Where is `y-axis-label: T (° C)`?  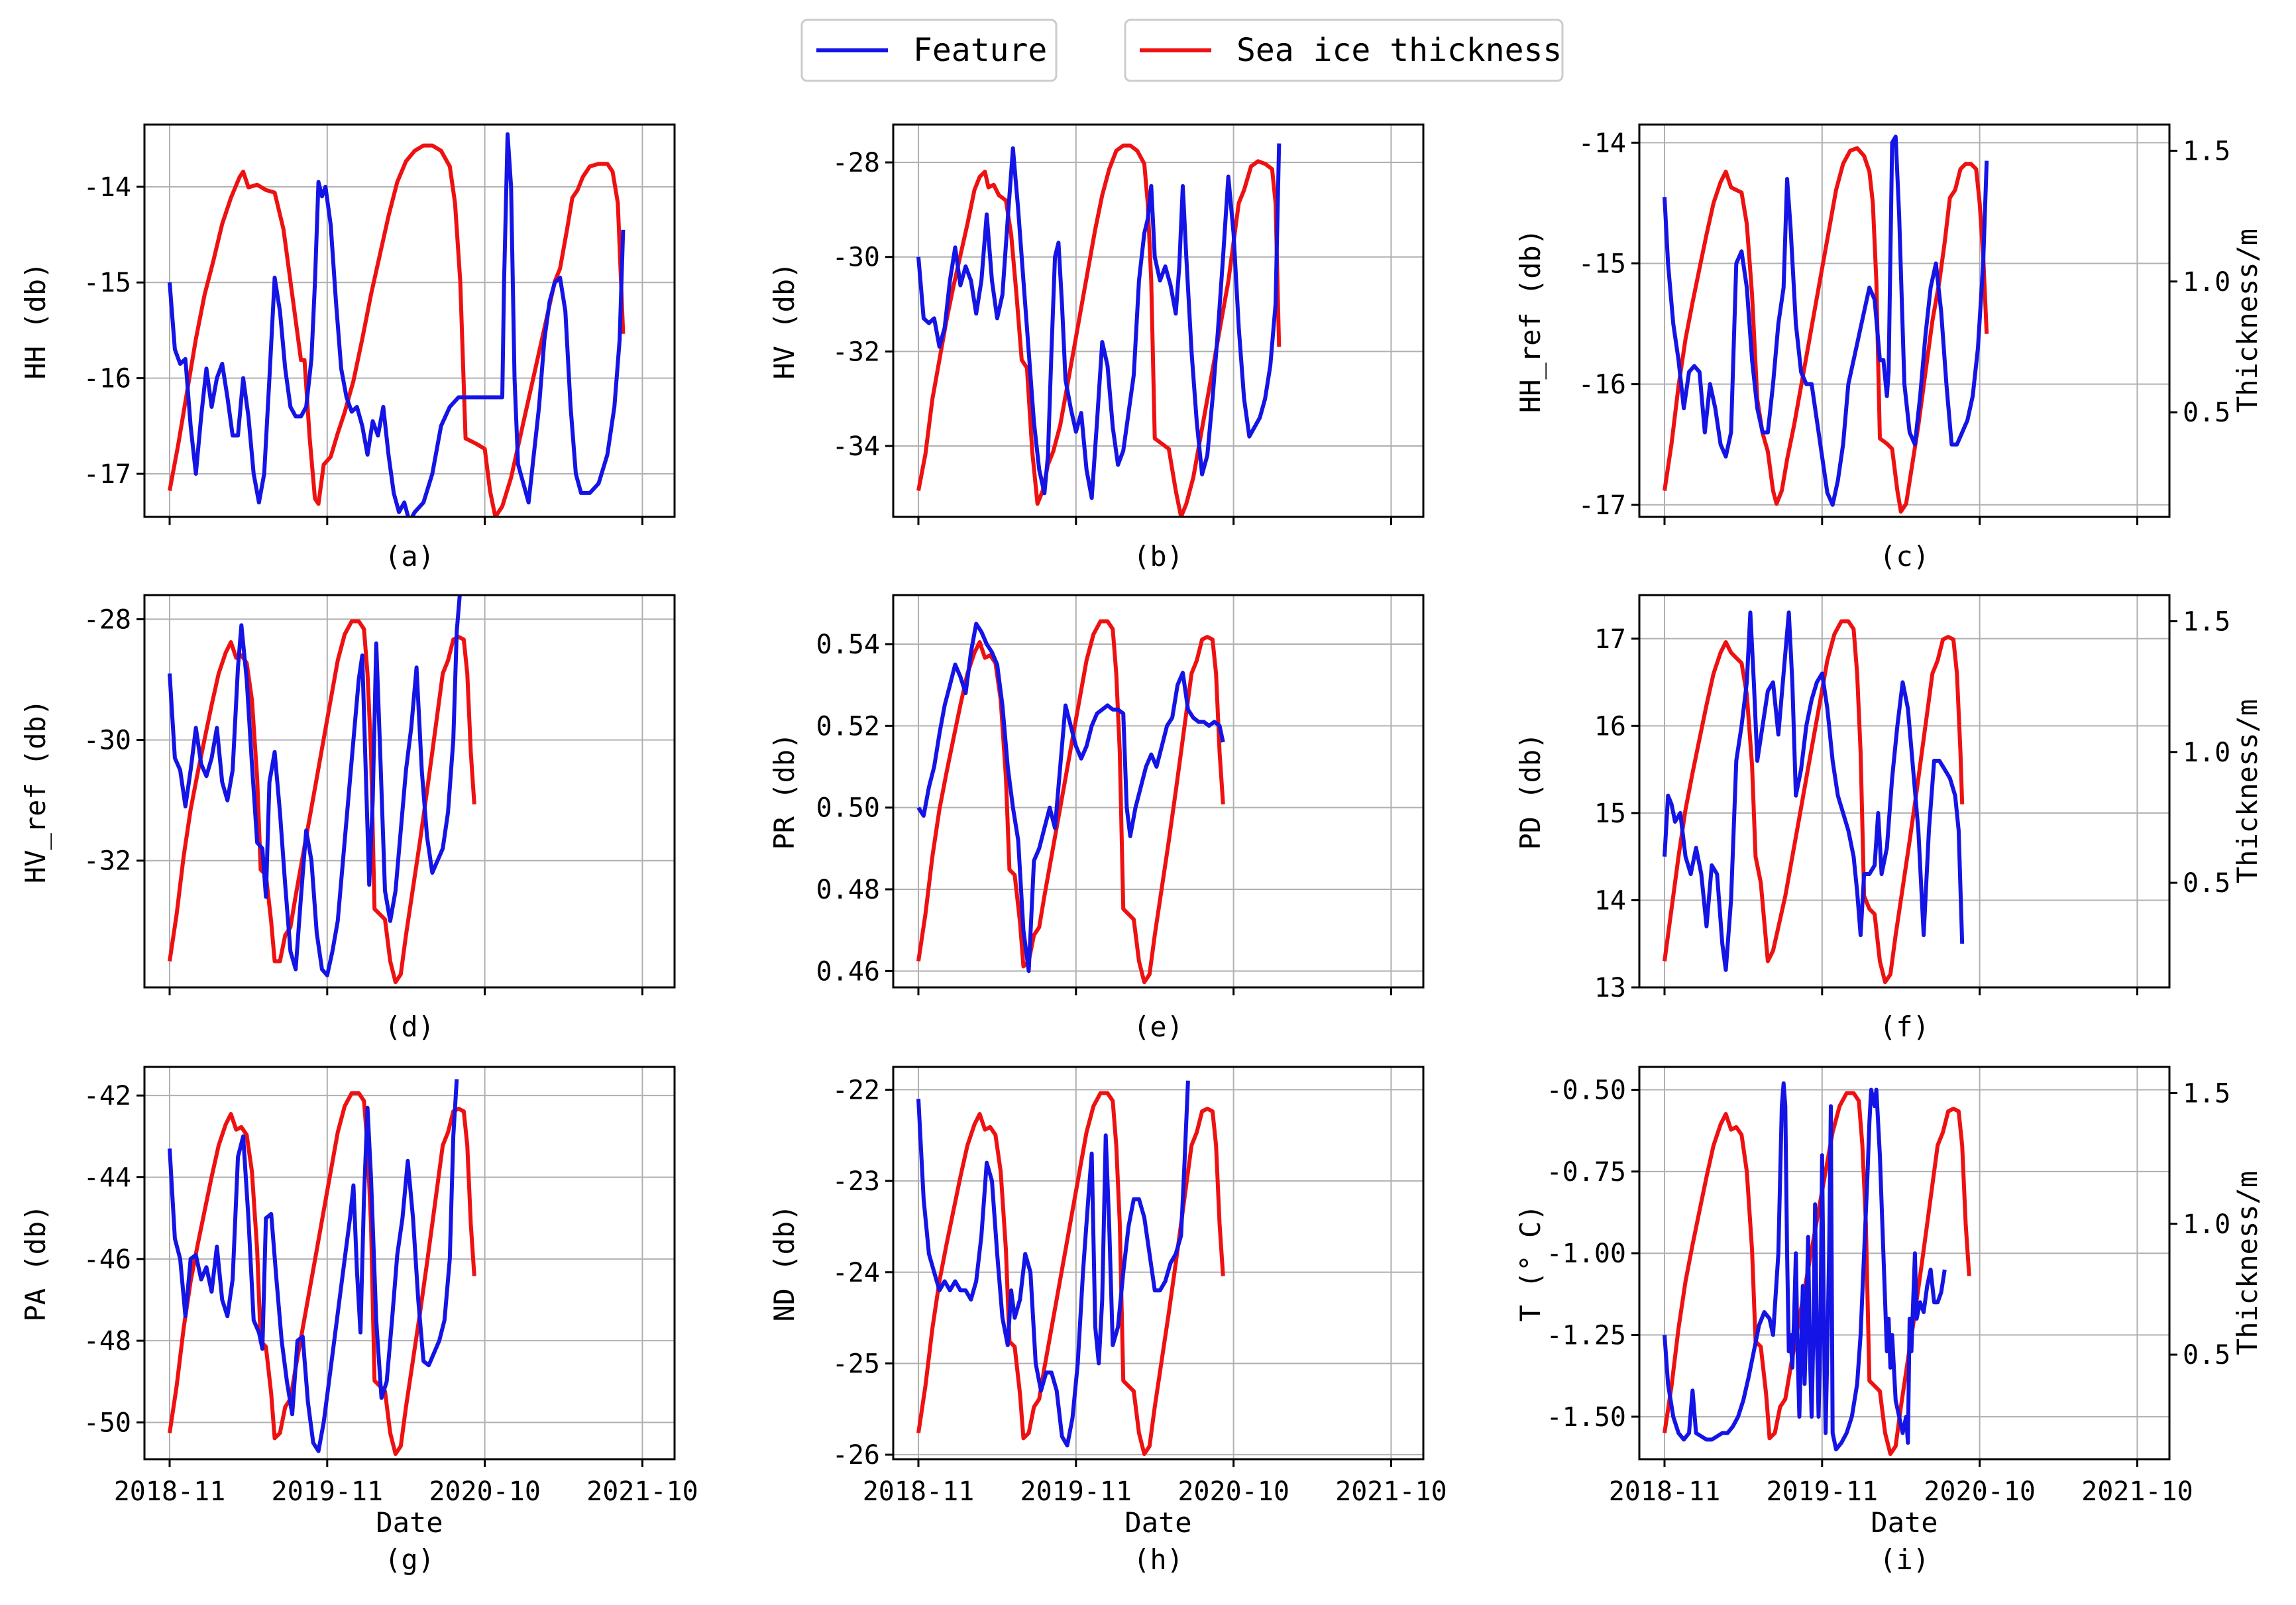 y-axis-label: T (° C) is located at coordinates (1530, 1262).